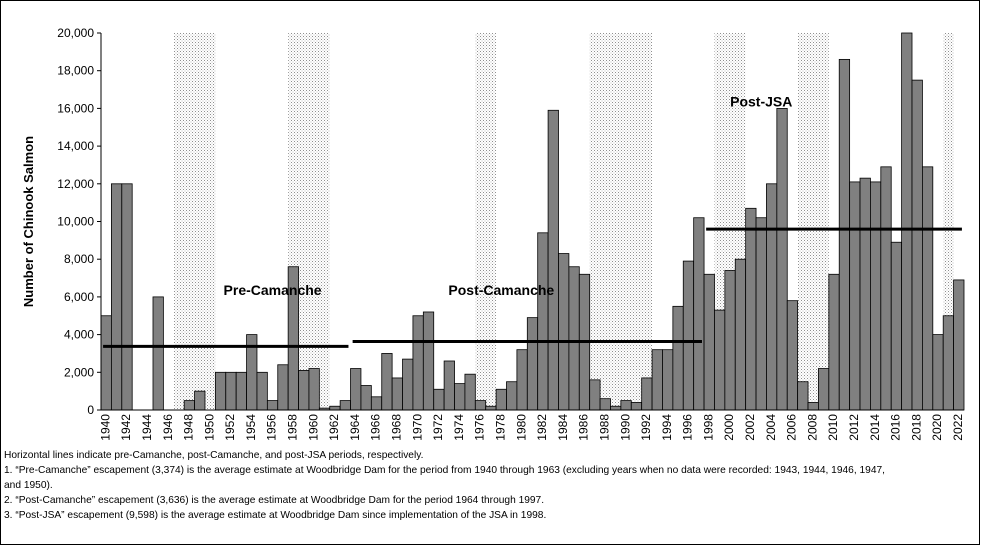 The width and height of the screenshot is (982, 547). I want to click on x-tick-label-1982: 1982, so click(542, 427).